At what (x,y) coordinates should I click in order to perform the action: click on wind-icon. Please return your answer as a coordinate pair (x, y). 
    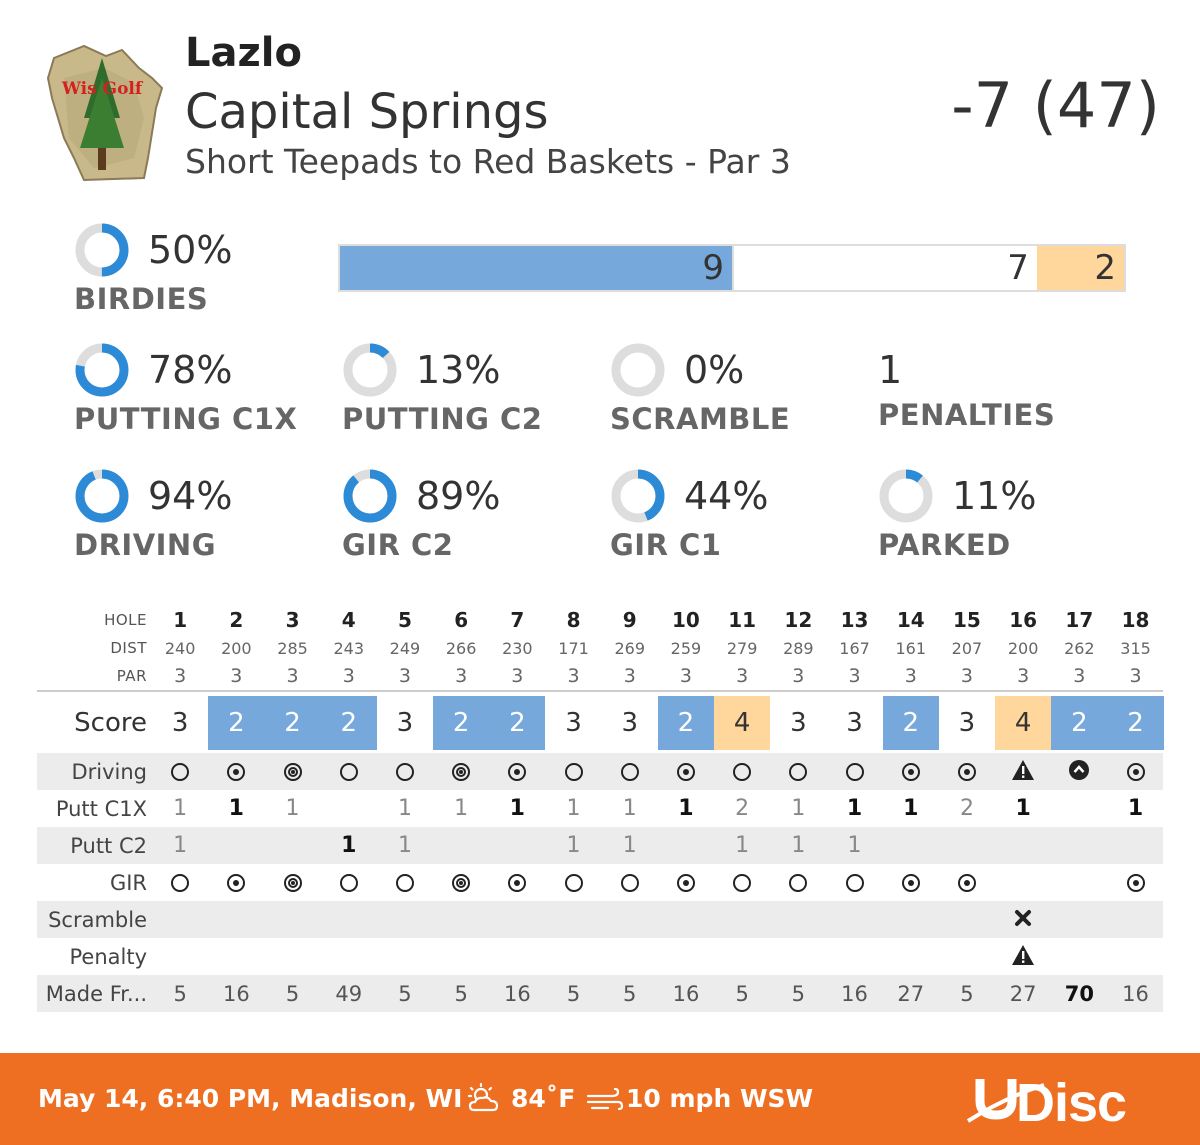
    Looking at the image, I should click on (605, 1099).